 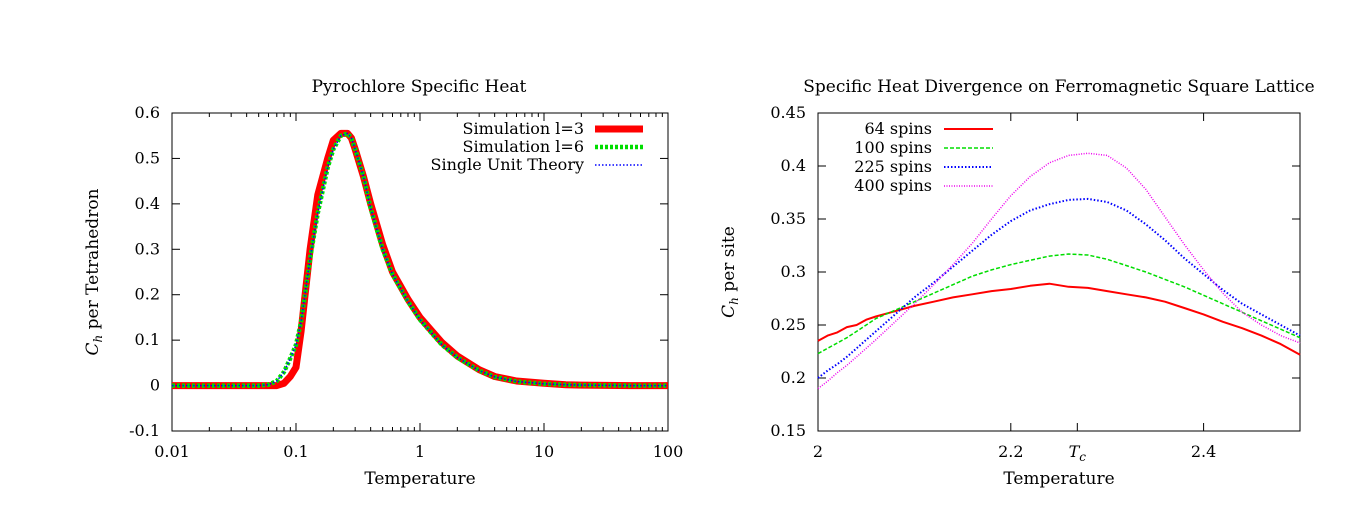 What do you see at coordinates (544, 451) in the screenshot?
I see `l-xtick-label: 10` at bounding box center [544, 451].